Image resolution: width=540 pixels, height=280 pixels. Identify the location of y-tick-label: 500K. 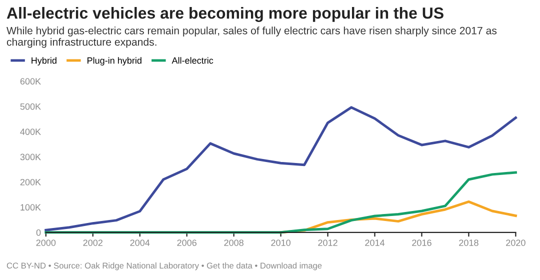
(30, 106).